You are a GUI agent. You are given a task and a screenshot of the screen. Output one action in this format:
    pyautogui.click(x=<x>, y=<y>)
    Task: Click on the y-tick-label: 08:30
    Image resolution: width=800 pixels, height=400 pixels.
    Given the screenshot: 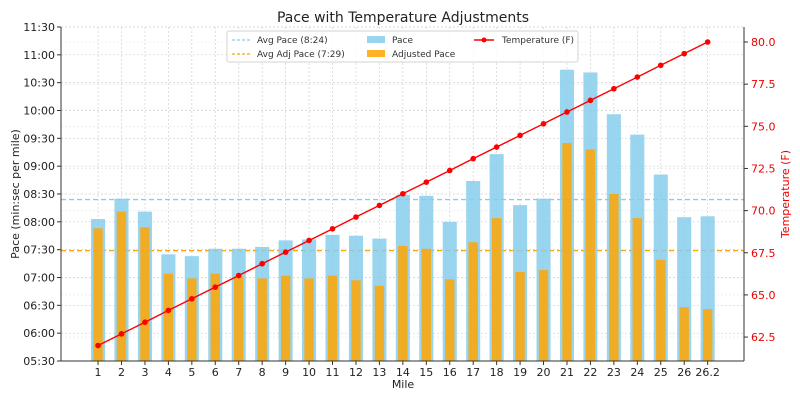 What is the action you would take?
    pyautogui.click(x=39, y=194)
    